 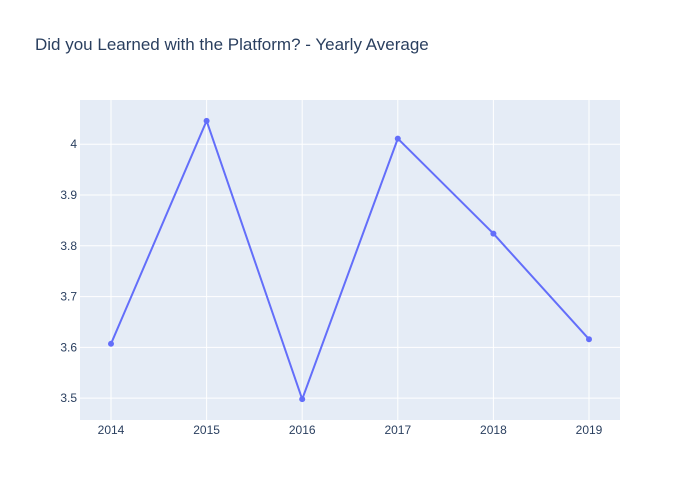 What do you see at coordinates (68, 271) in the screenshot?
I see `y-axis-ticks: 3.5 3.6 3.7 3.8 3.9 4` at bounding box center [68, 271].